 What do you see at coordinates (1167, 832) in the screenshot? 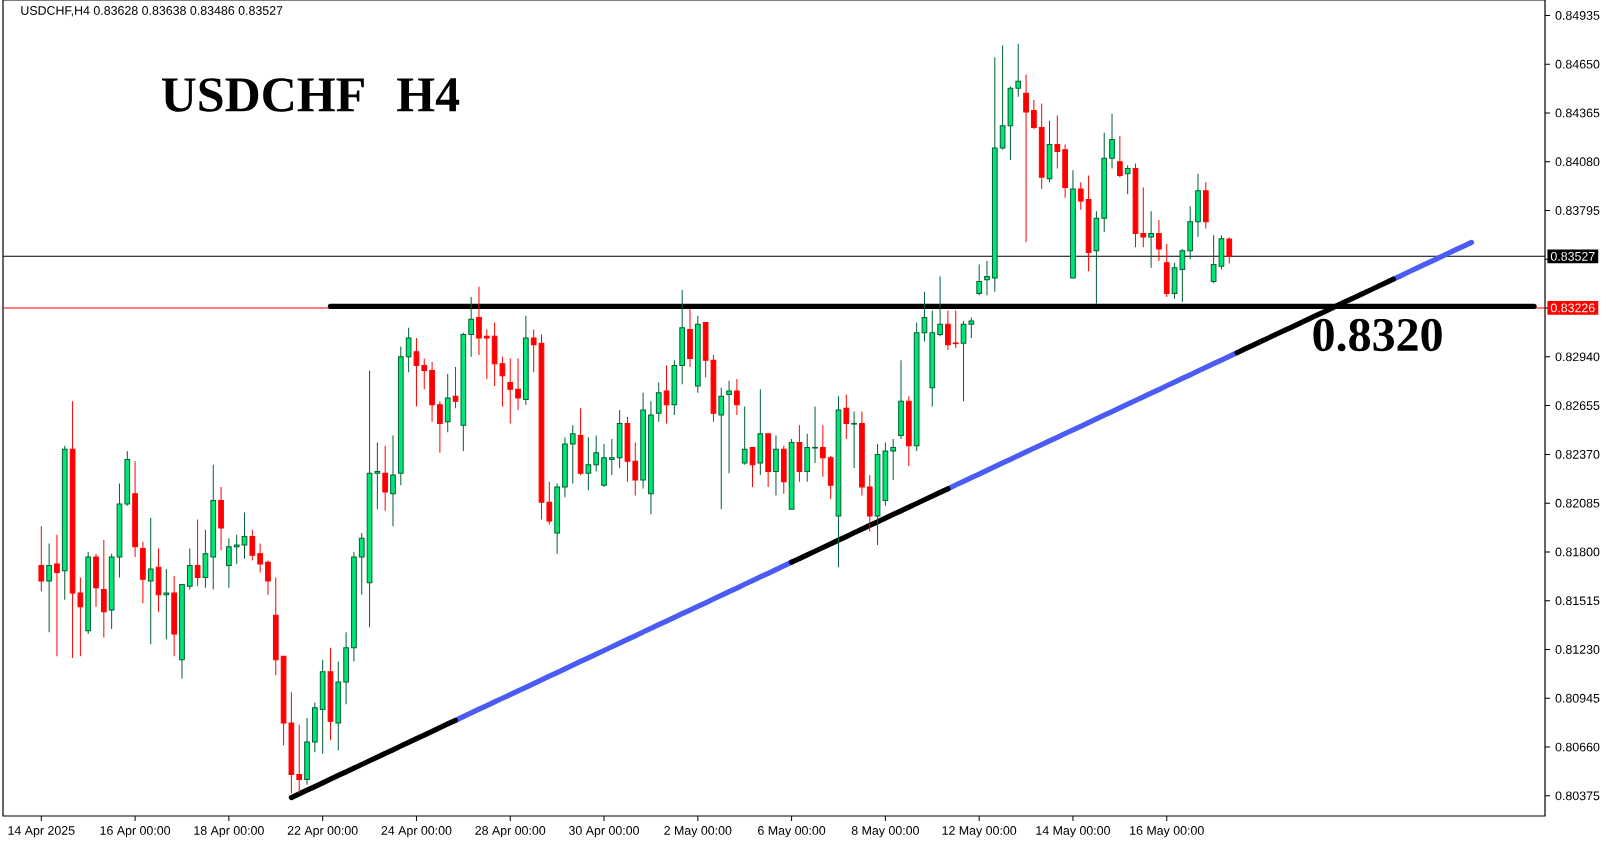
I see `x-tick-label: 16 May 00:00` at bounding box center [1167, 832].